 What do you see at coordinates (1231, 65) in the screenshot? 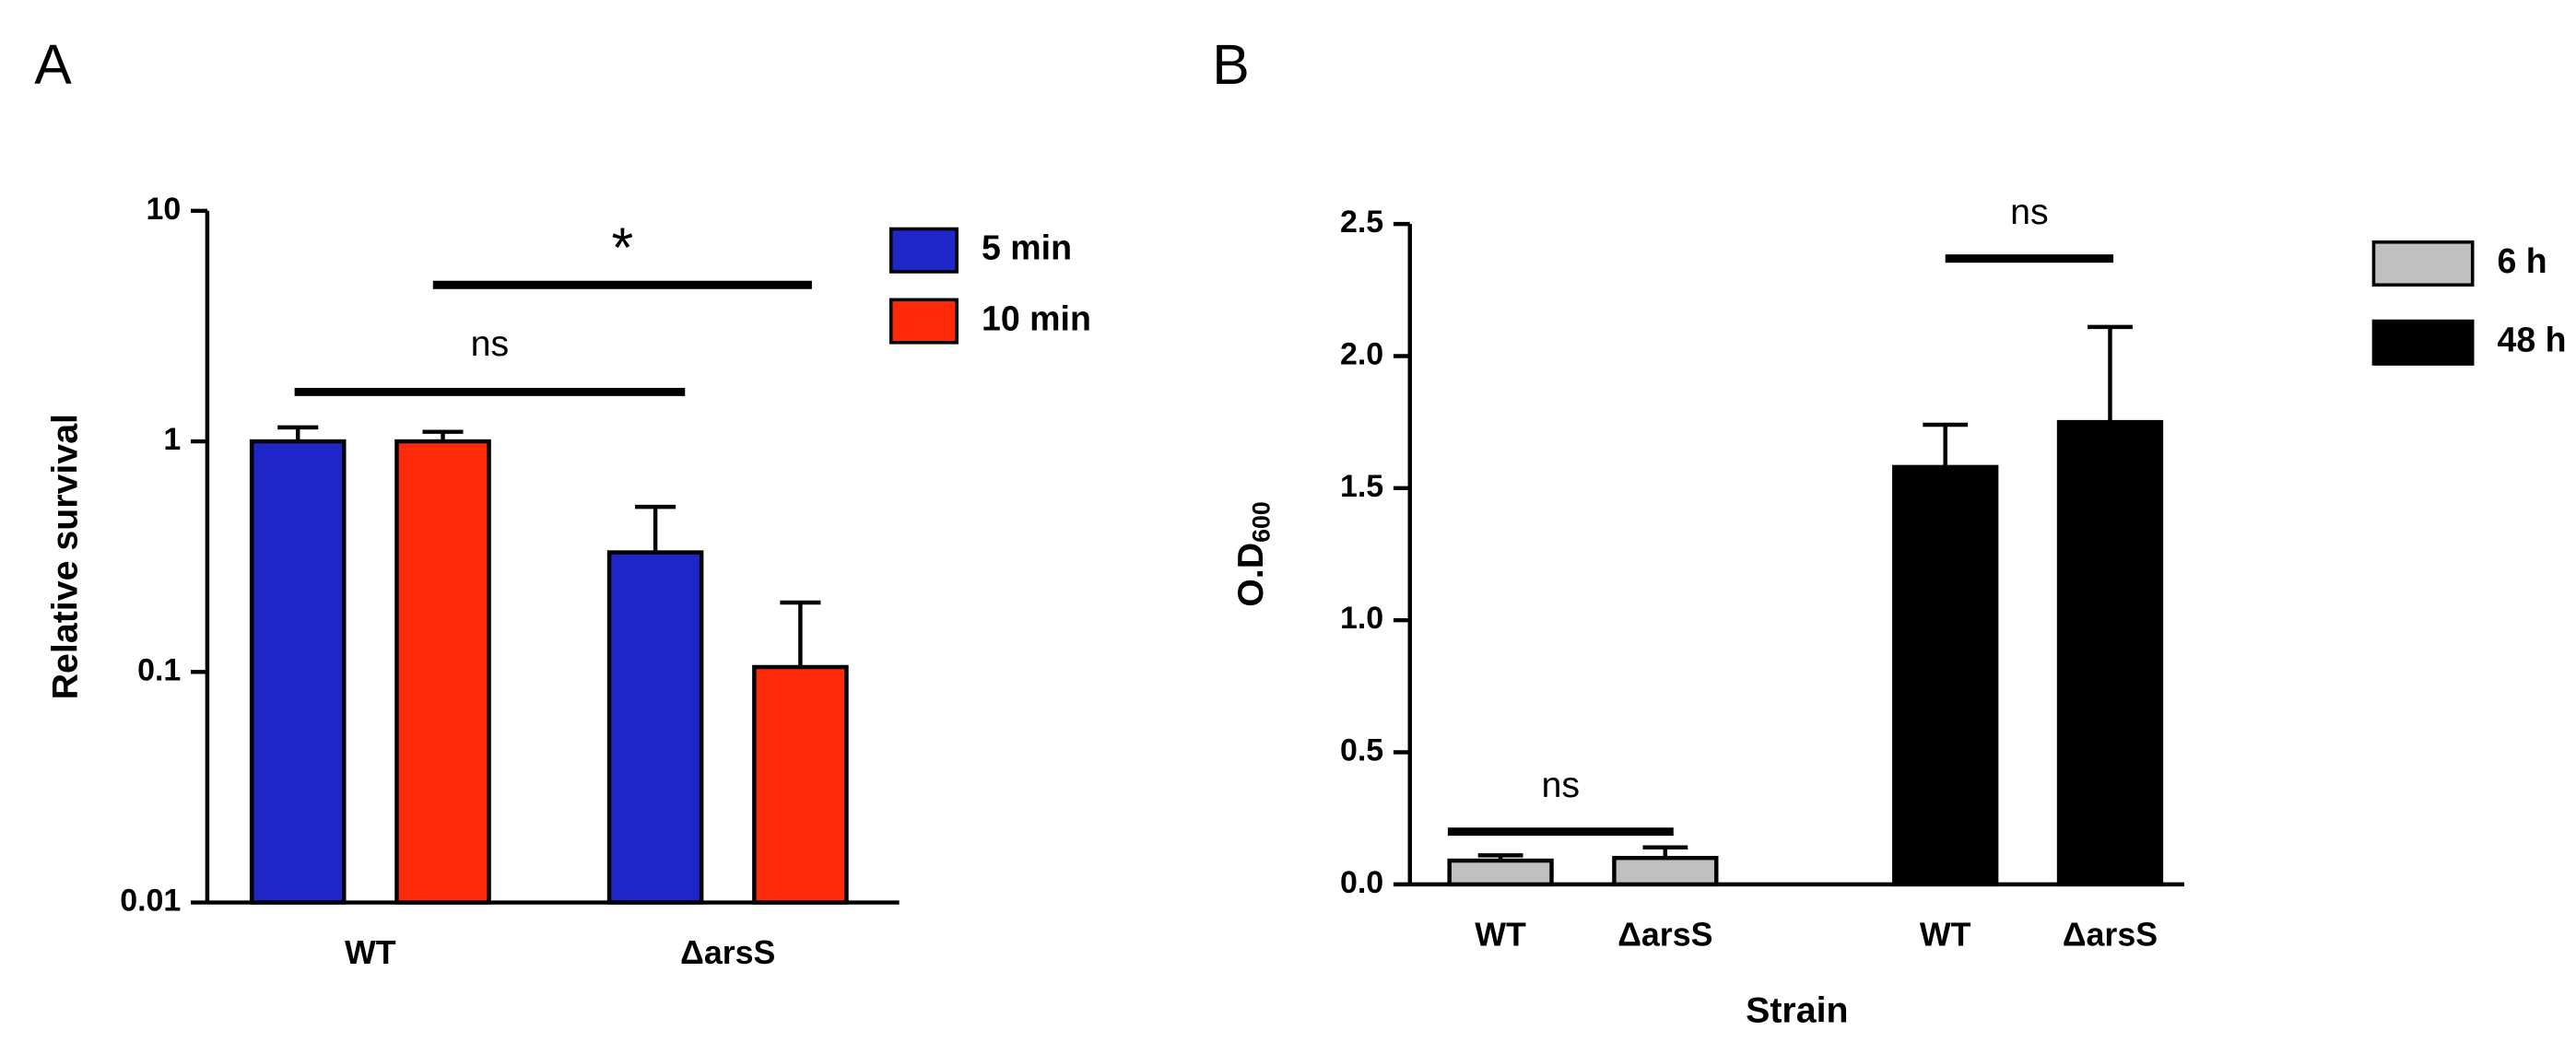
I see `panel-label: B` at bounding box center [1231, 65].